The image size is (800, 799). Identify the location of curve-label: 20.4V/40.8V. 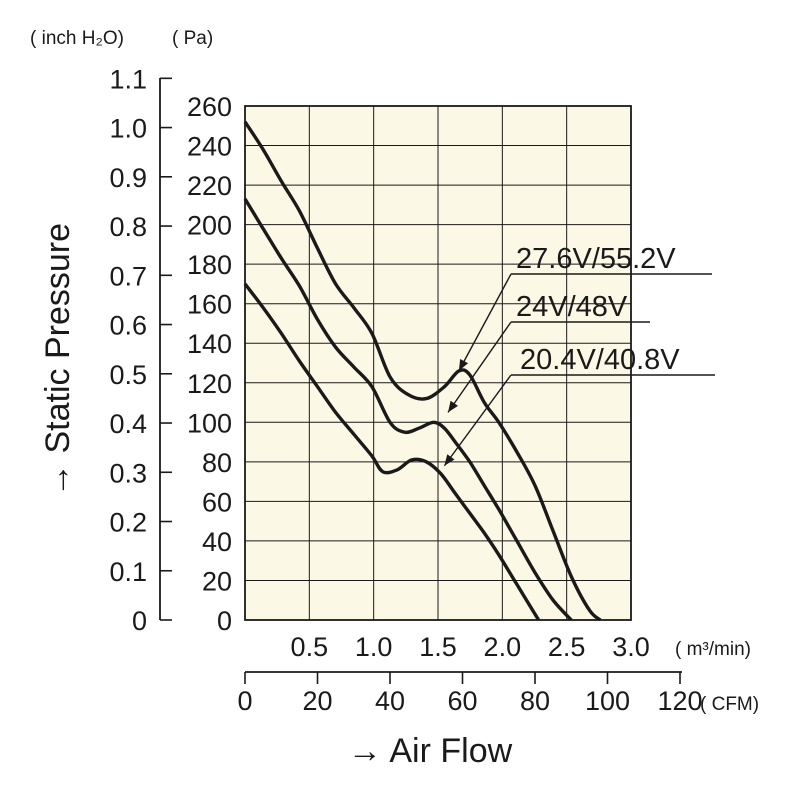
(600, 360).